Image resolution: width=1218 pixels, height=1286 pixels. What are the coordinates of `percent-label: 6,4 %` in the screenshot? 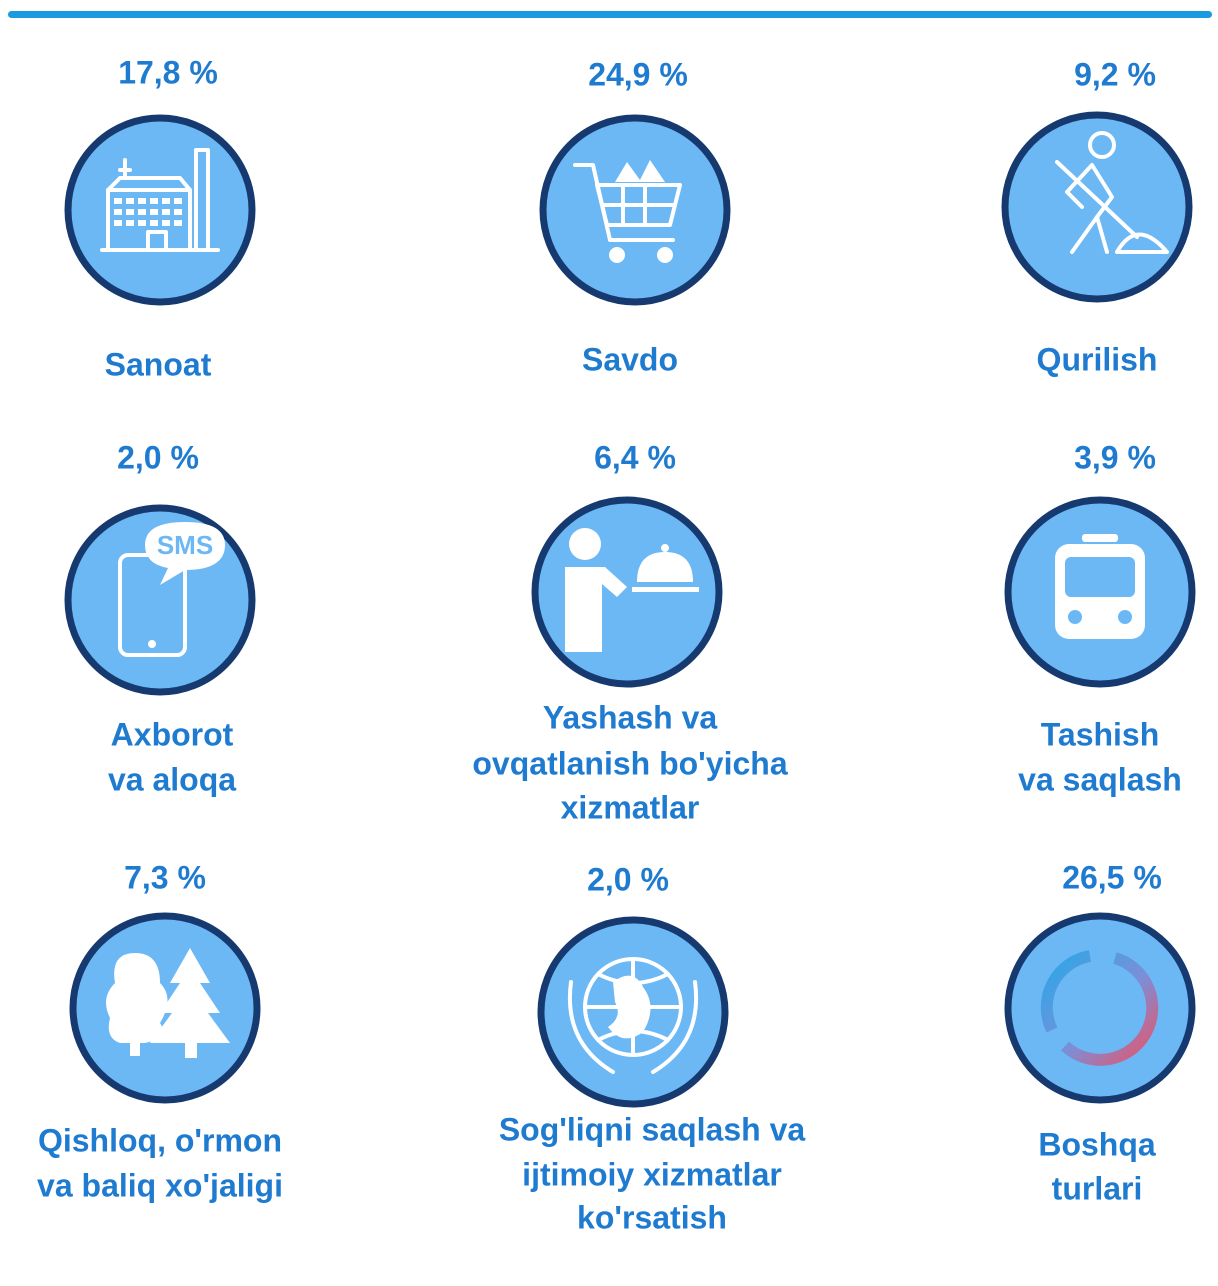 It's located at (635, 457).